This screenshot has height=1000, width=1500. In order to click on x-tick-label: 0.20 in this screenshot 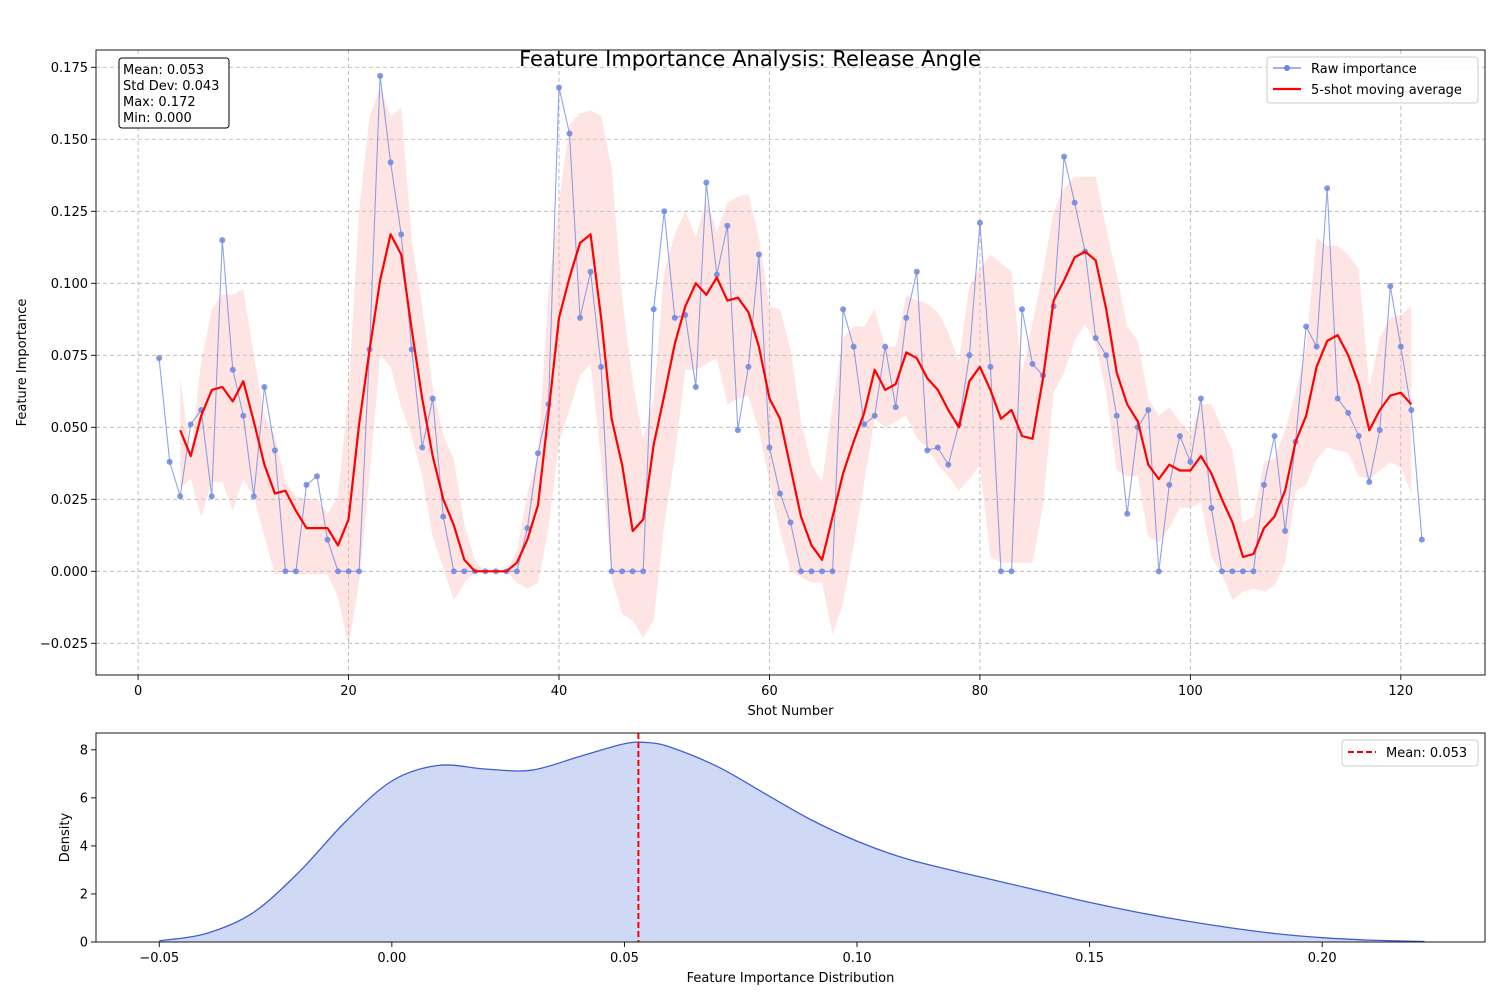, I will do `click(1322, 958)`.